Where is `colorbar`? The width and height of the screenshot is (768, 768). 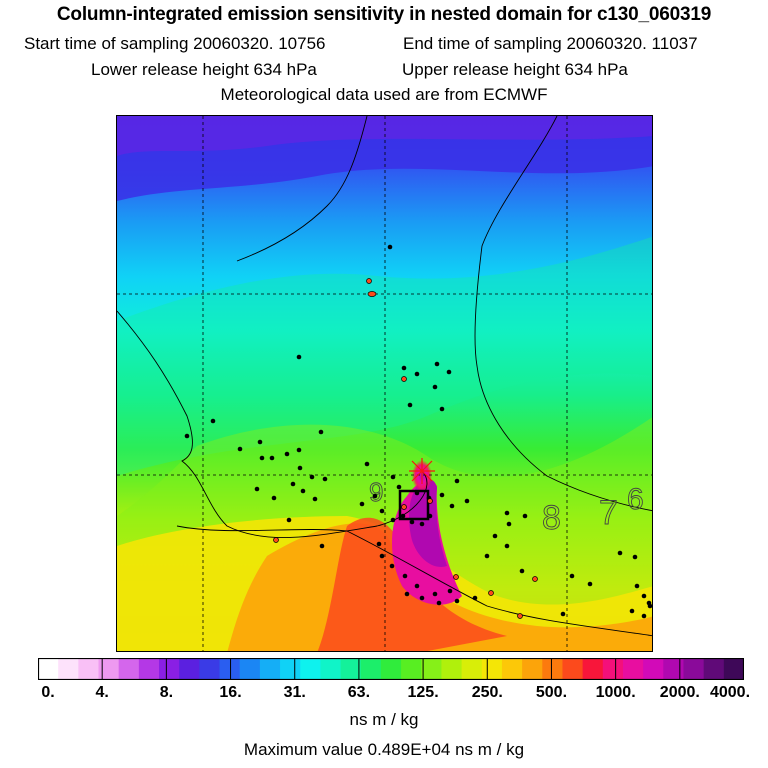
colorbar is located at coordinates (391, 669).